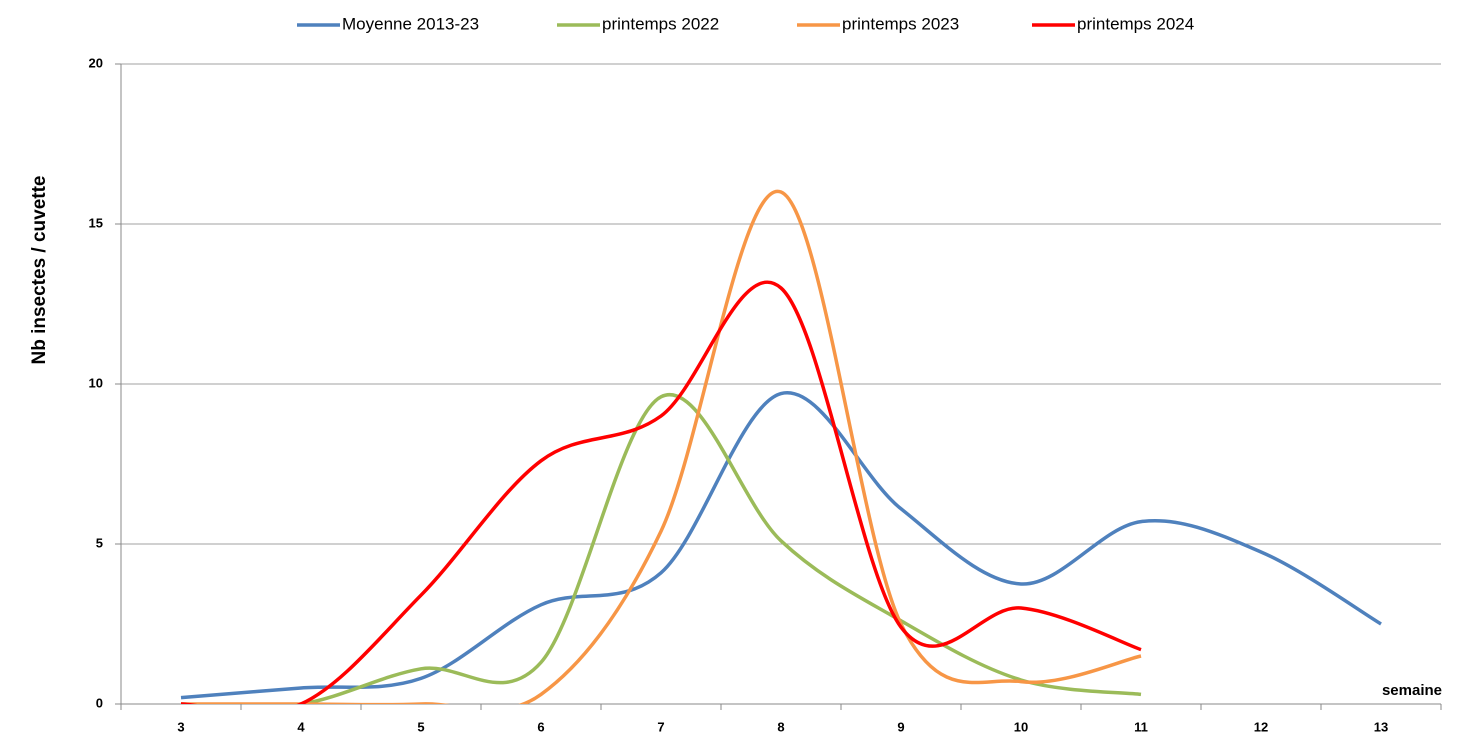 The width and height of the screenshot is (1461, 741). What do you see at coordinates (96, 222) in the screenshot?
I see `y-tick-label: 15` at bounding box center [96, 222].